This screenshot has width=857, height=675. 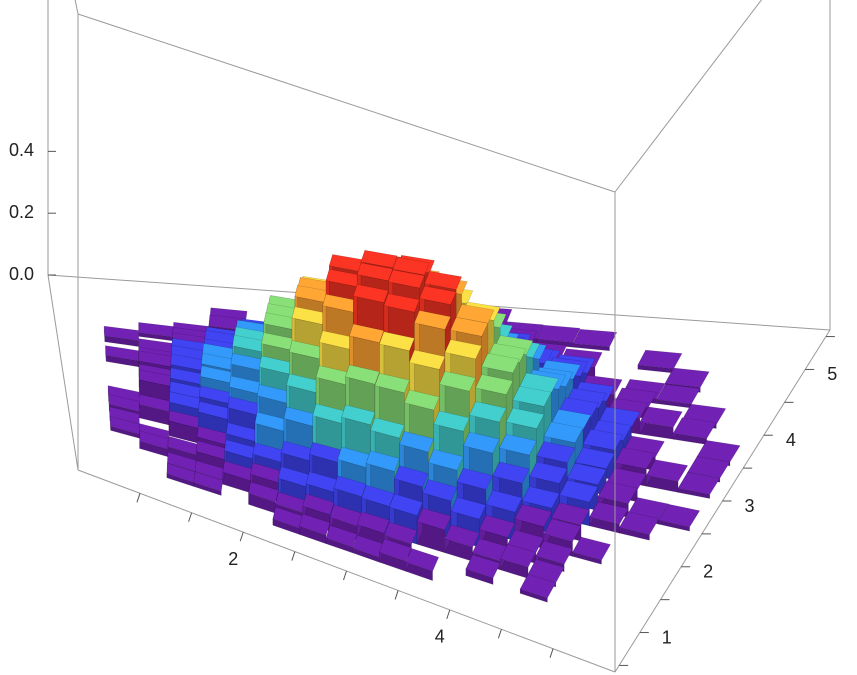 What do you see at coordinates (21, 150) in the screenshot?
I see `z-tick-label: 0.4` at bounding box center [21, 150].